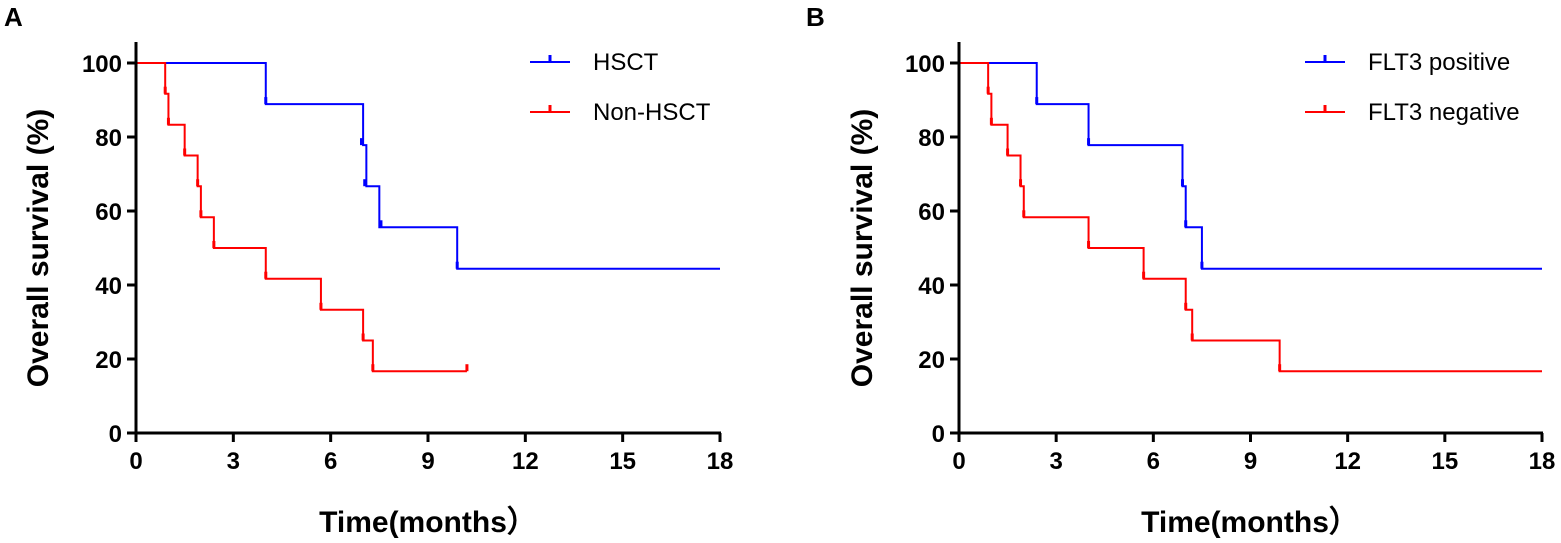  Describe the element at coordinates (115, 434) in the screenshot. I see `y-tick-label-a: 0` at that location.